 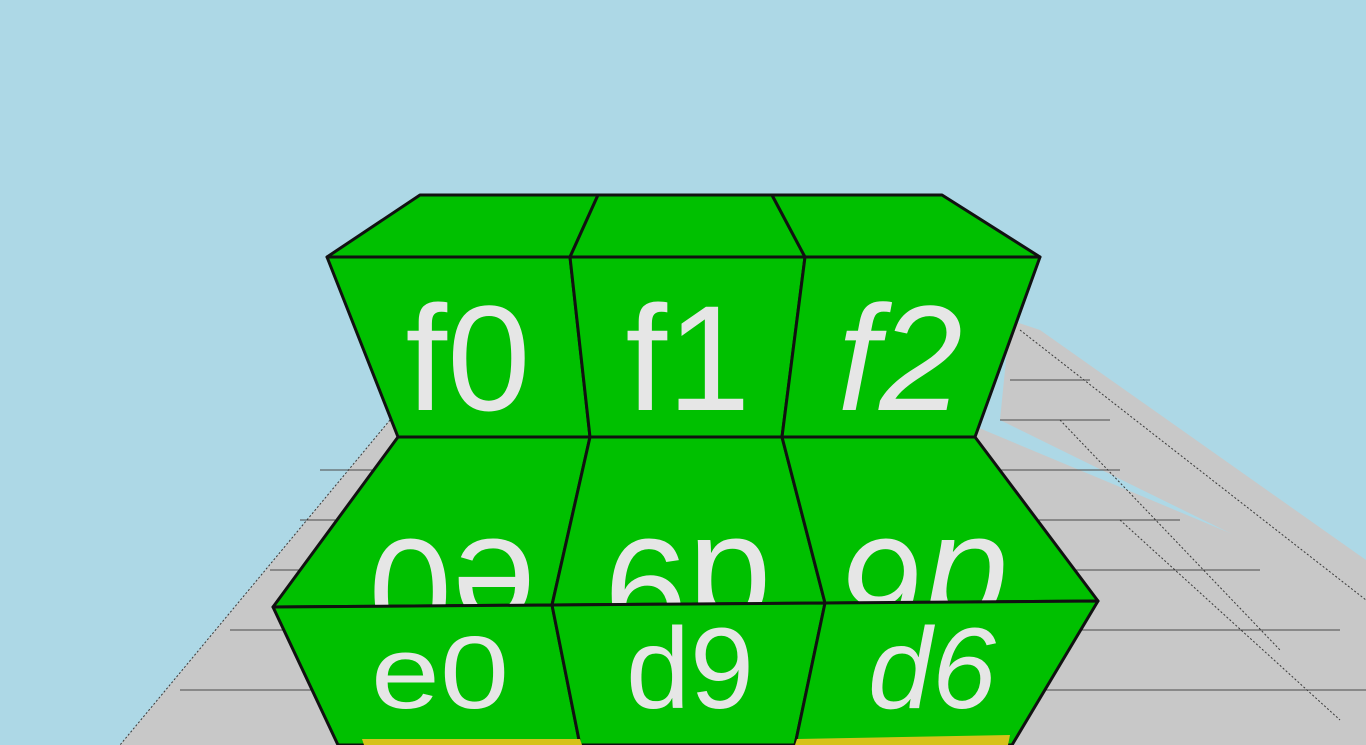 I want to click on lower-front-row: e0 d9 d6, so click(x=685, y=672).